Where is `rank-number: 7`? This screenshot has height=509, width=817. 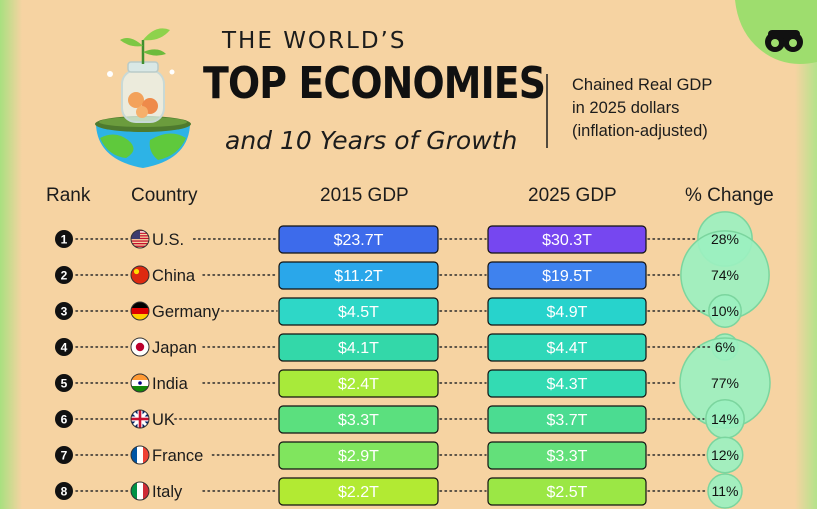 rank-number: 7 is located at coordinates (64, 456).